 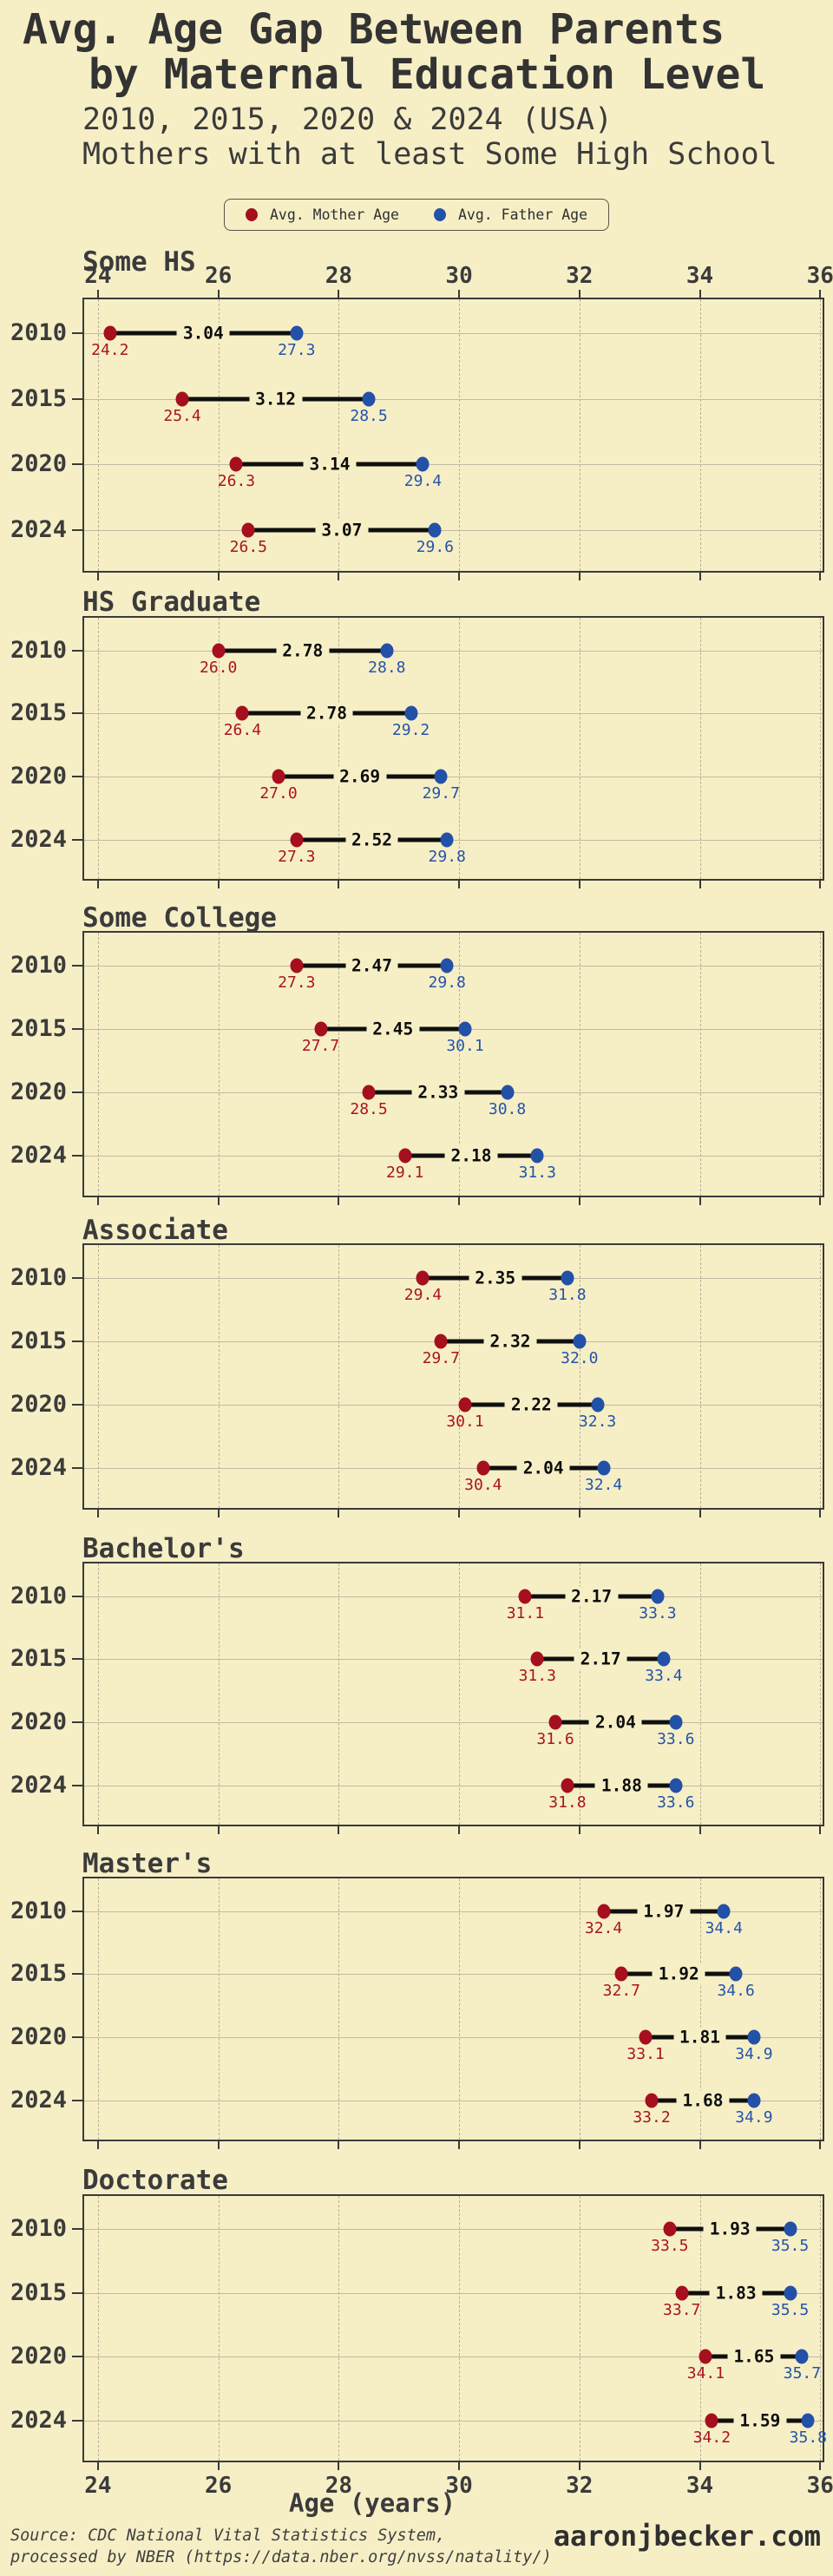 I want to click on panel-title: Associate, so click(x=155, y=1230).